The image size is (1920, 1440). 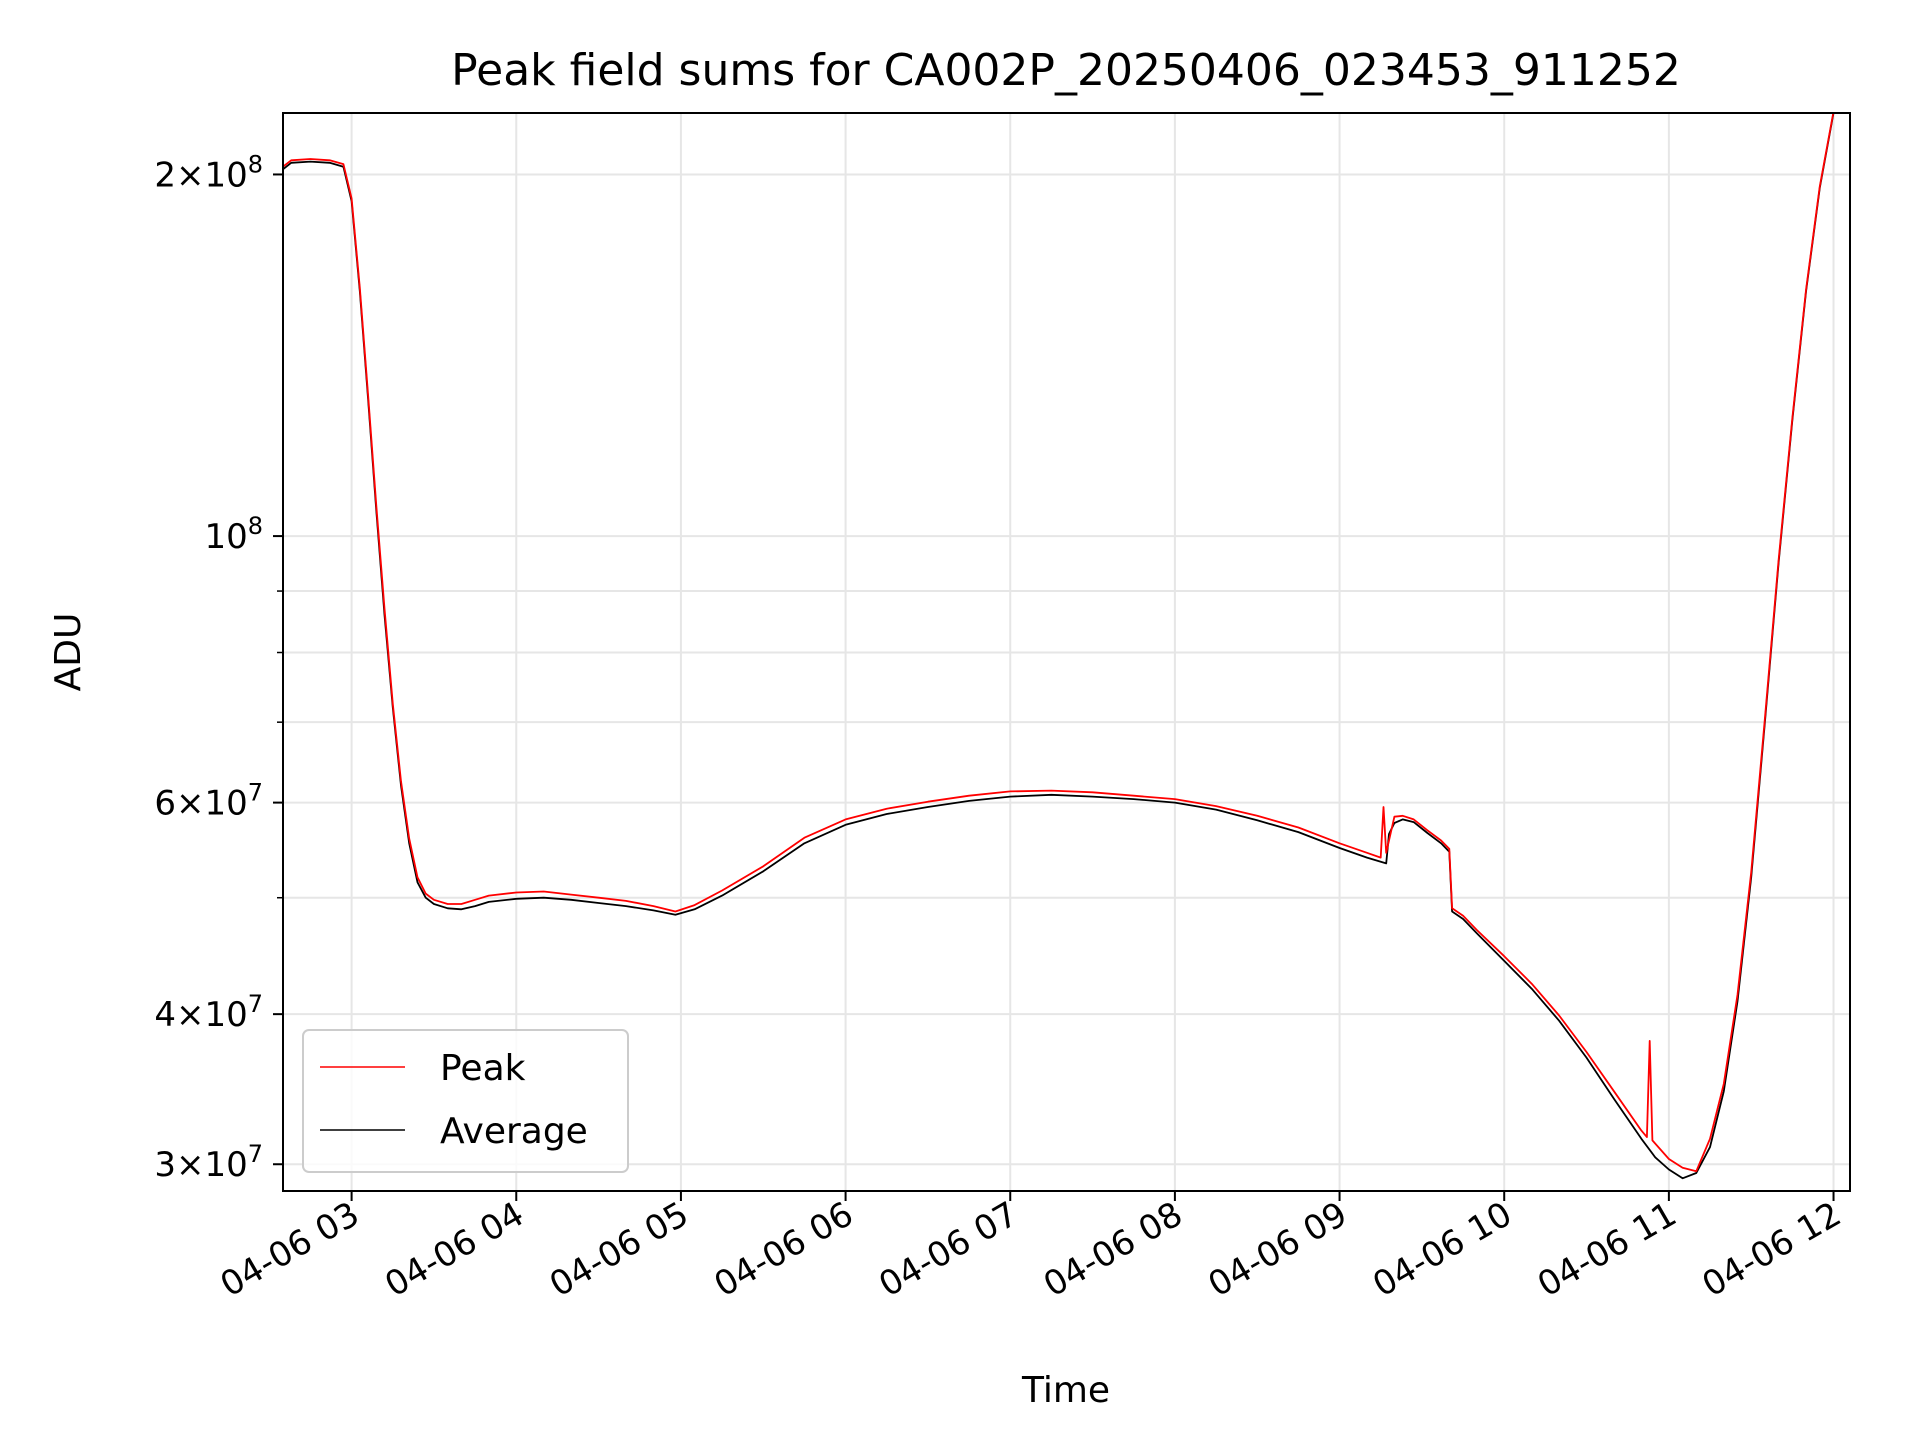 I want to click on legend-label-average: Average, so click(x=514, y=1131).